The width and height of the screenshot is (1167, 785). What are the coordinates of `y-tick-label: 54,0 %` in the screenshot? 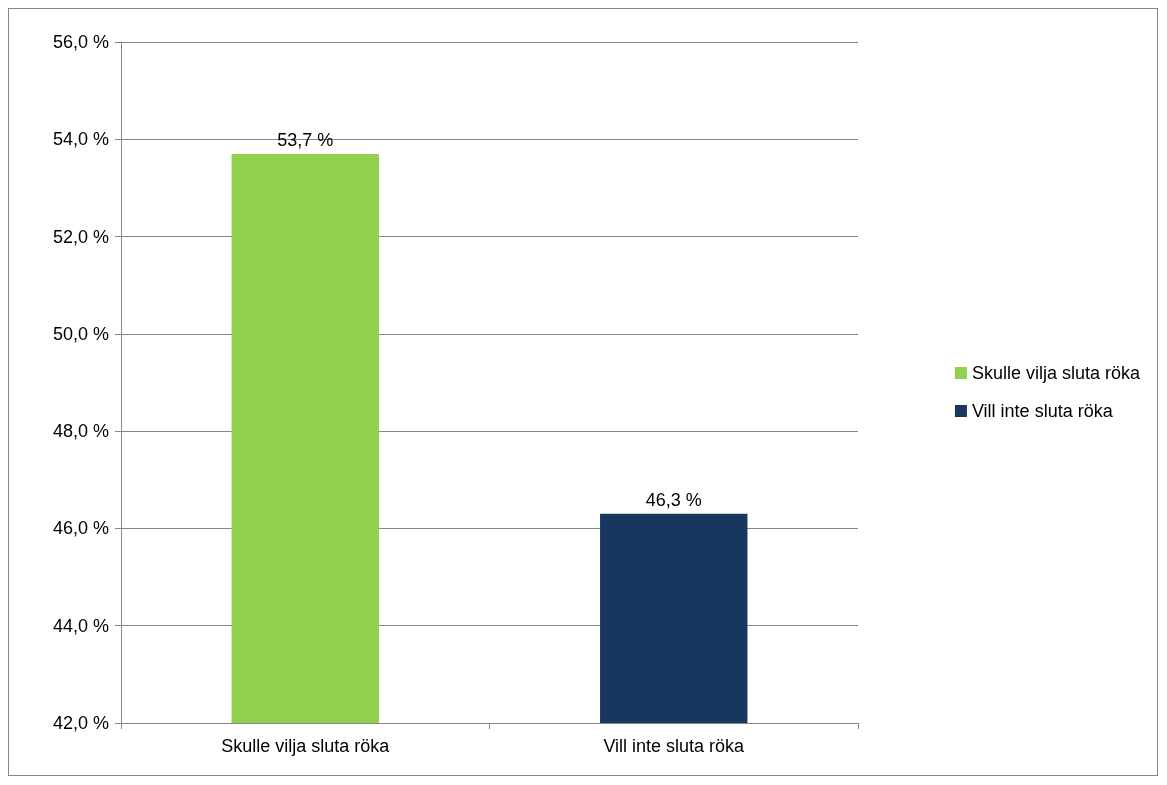 It's located at (80, 139).